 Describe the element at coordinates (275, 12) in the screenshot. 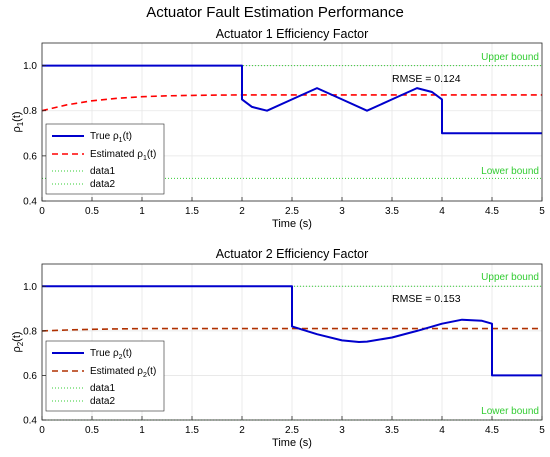

I see `figure-title: Actuator Fault Estimation Performance` at that location.